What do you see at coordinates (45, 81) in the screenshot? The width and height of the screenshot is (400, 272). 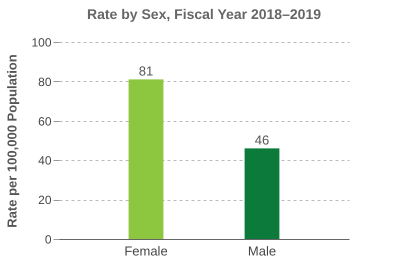 I see `y-tick-label: 80` at bounding box center [45, 81].